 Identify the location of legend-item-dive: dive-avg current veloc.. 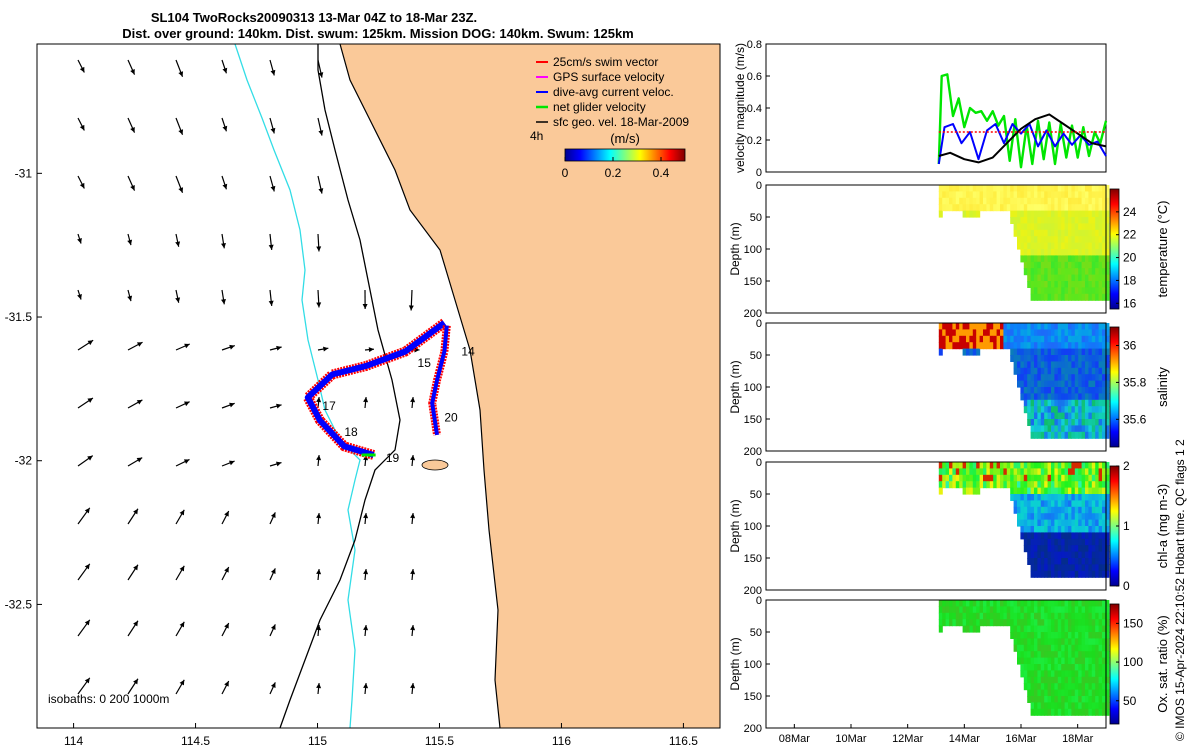
(605, 92).